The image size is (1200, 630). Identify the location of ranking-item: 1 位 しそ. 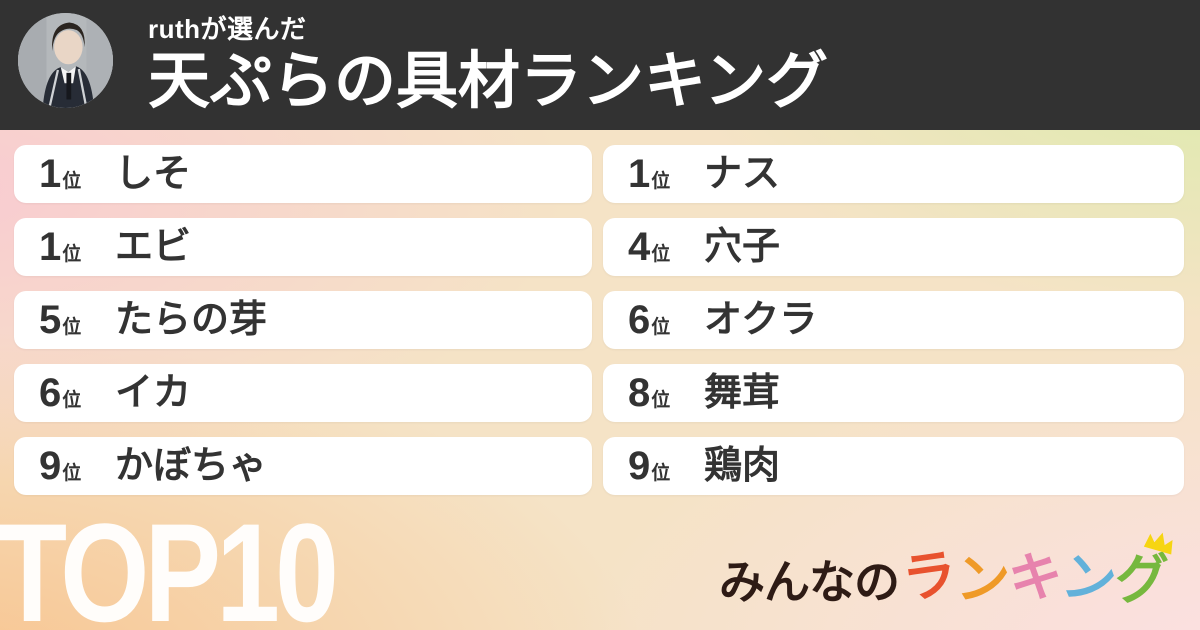
(303, 174).